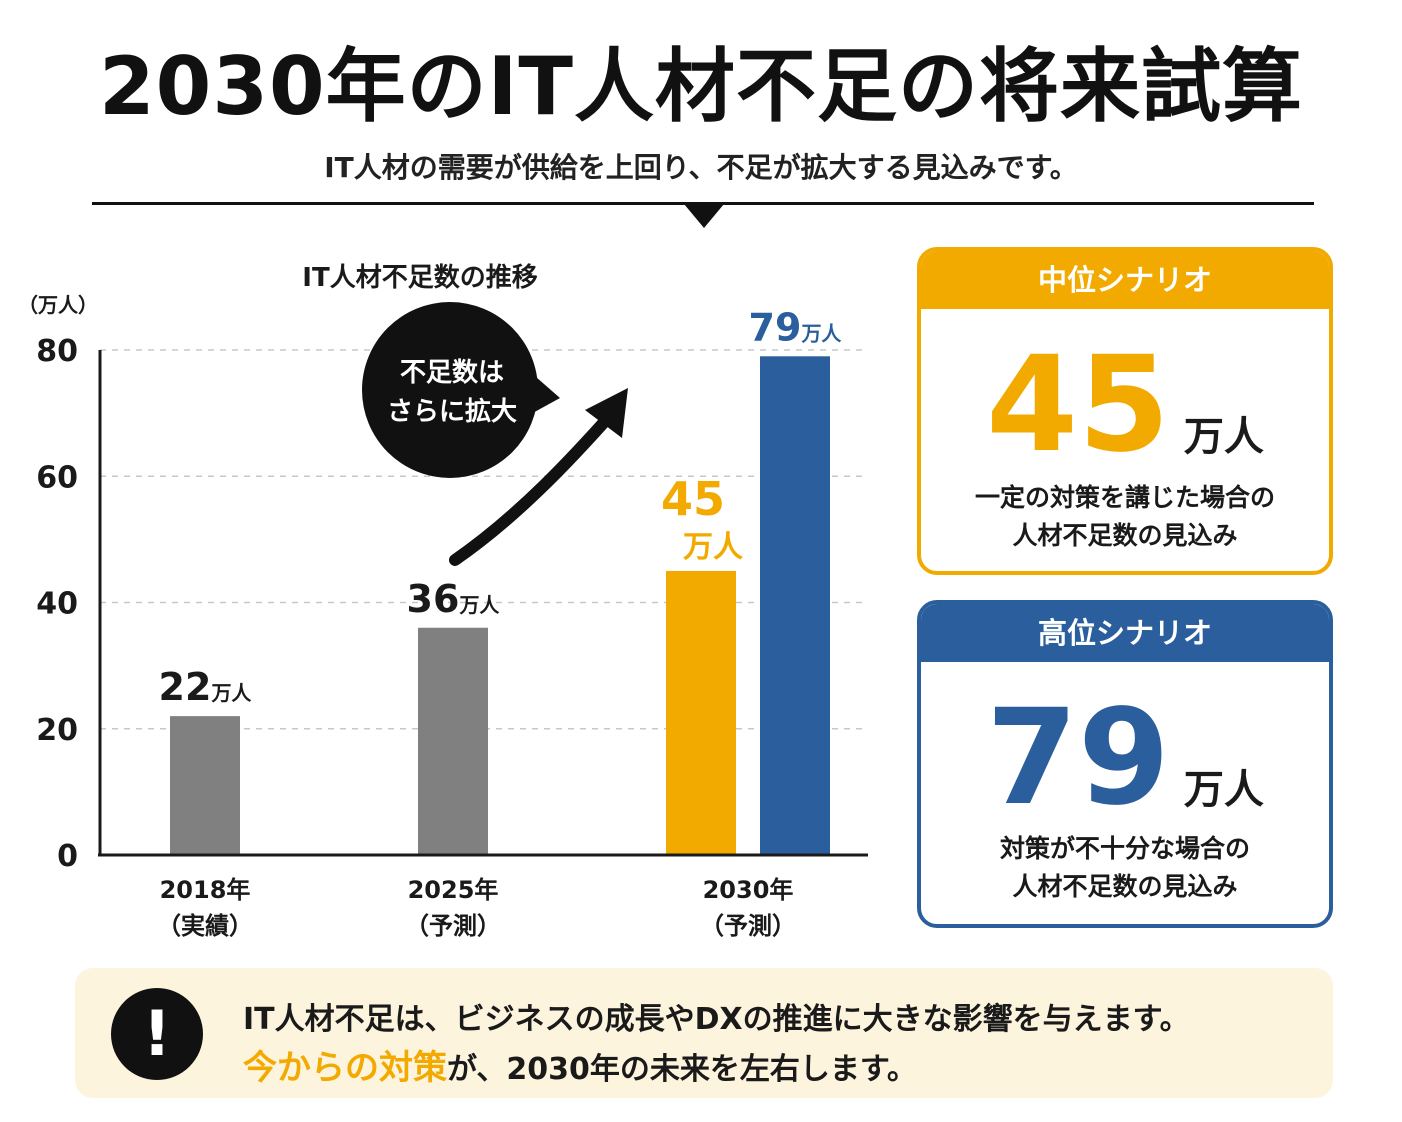  I want to click on x-tick-label: 2025年, so click(453, 890).